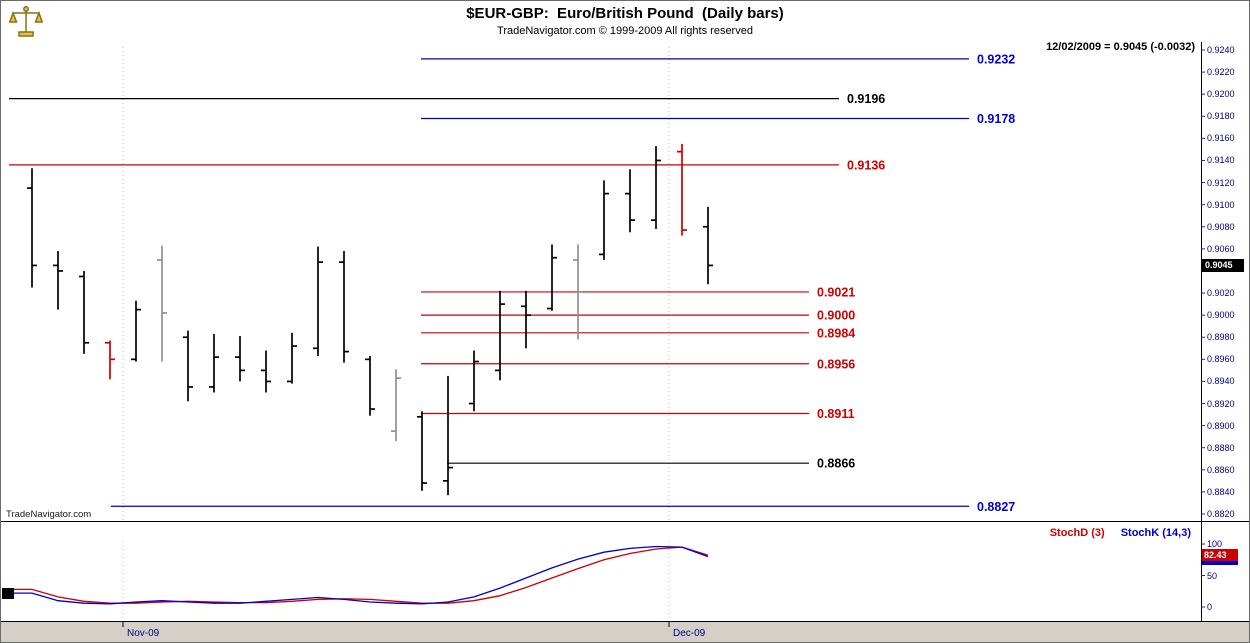 This screenshot has height=643, width=1250. Describe the element at coordinates (1077, 533) in the screenshot. I see `stochd-legend-label: StochD (3)` at that location.